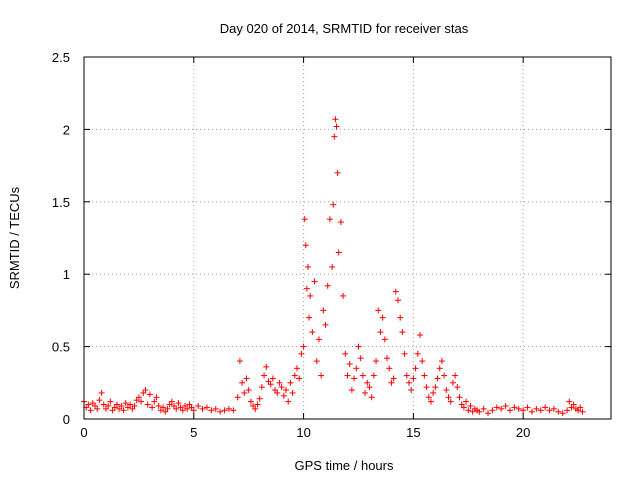  Describe the element at coordinates (344, 465) in the screenshot. I see `x-axis-label: GPS time / hours` at that location.